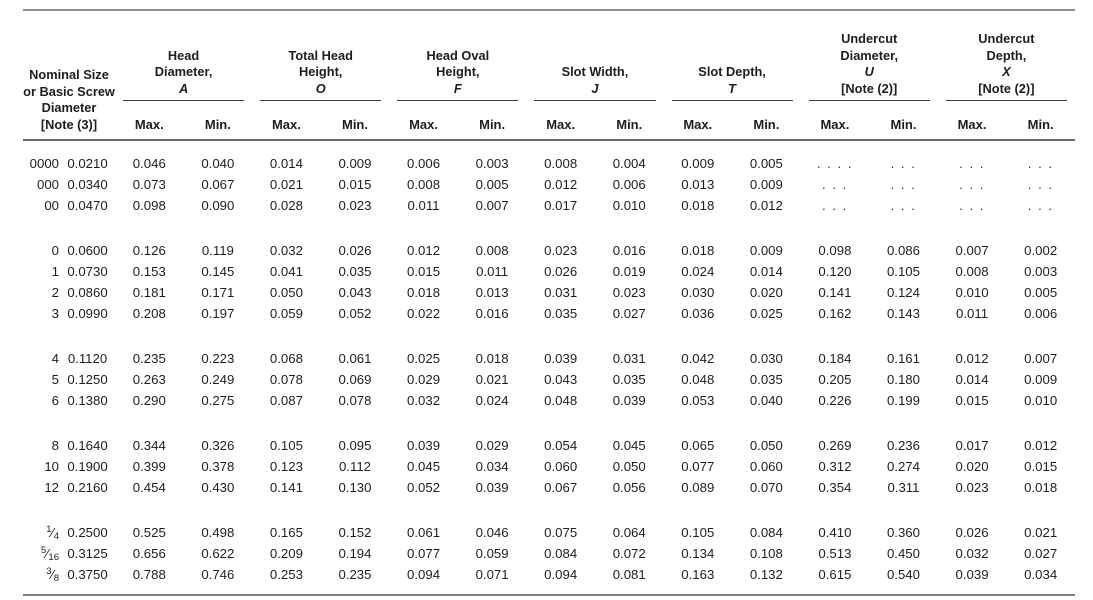  Describe the element at coordinates (55, 358) in the screenshot. I see `size-cell: 4` at that location.